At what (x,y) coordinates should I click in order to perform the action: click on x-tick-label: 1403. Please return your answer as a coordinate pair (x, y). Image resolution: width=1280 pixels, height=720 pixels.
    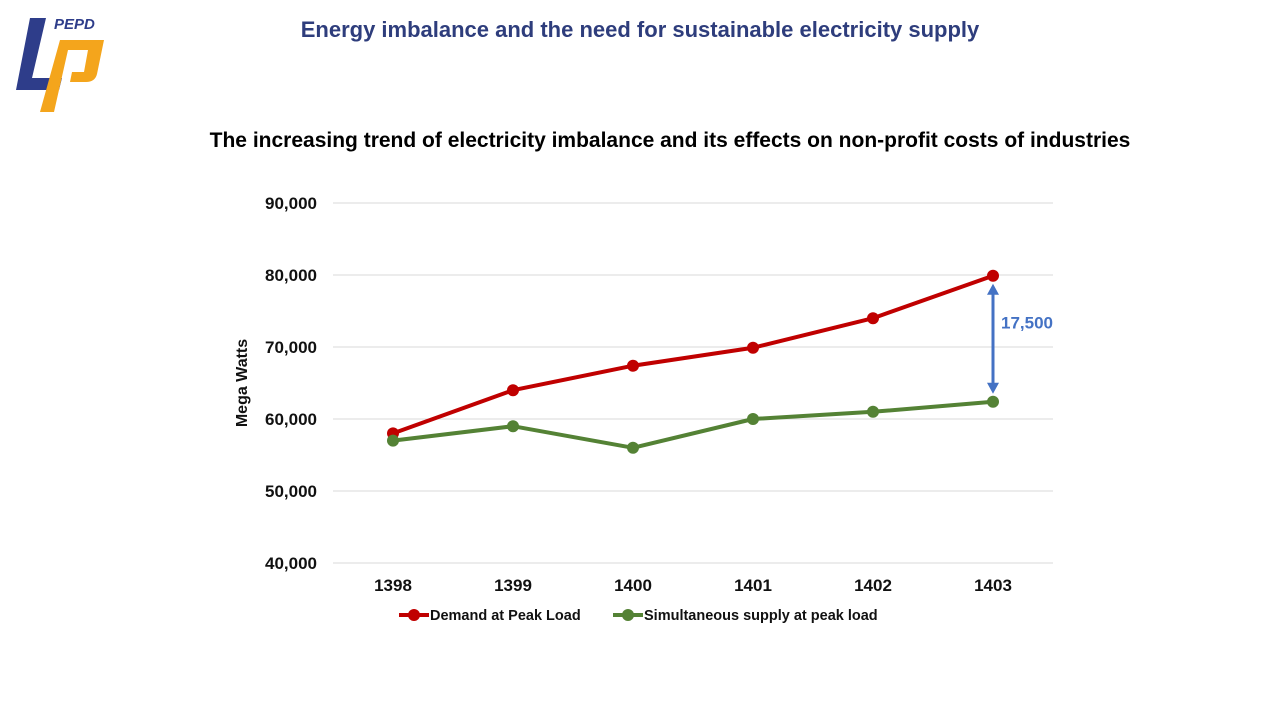
    Looking at the image, I should click on (993, 585).